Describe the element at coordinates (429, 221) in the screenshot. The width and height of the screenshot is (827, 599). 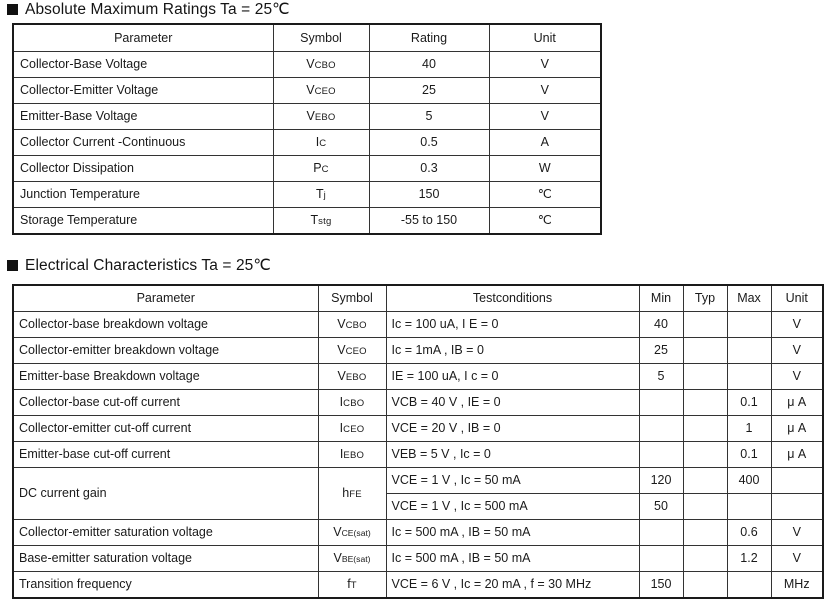
I see `abs-max-rating: -55 to 150` at that location.